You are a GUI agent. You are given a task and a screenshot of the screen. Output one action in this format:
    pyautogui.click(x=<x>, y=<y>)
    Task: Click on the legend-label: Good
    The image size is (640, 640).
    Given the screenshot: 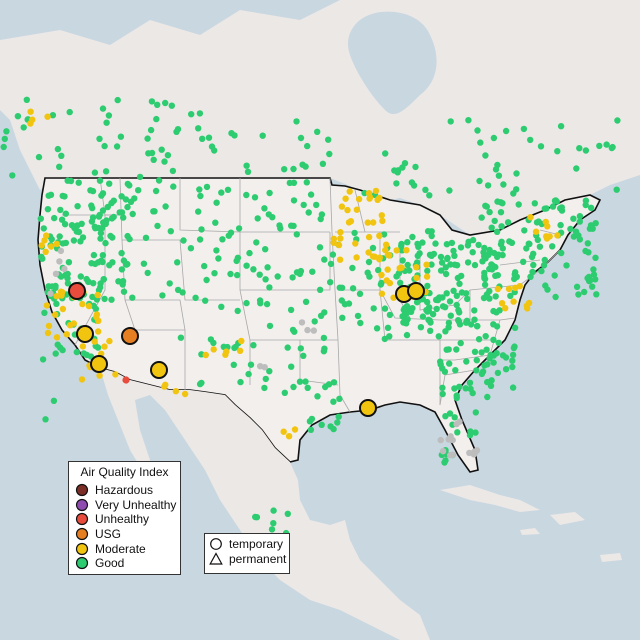 What is the action you would take?
    pyautogui.click(x=110, y=563)
    